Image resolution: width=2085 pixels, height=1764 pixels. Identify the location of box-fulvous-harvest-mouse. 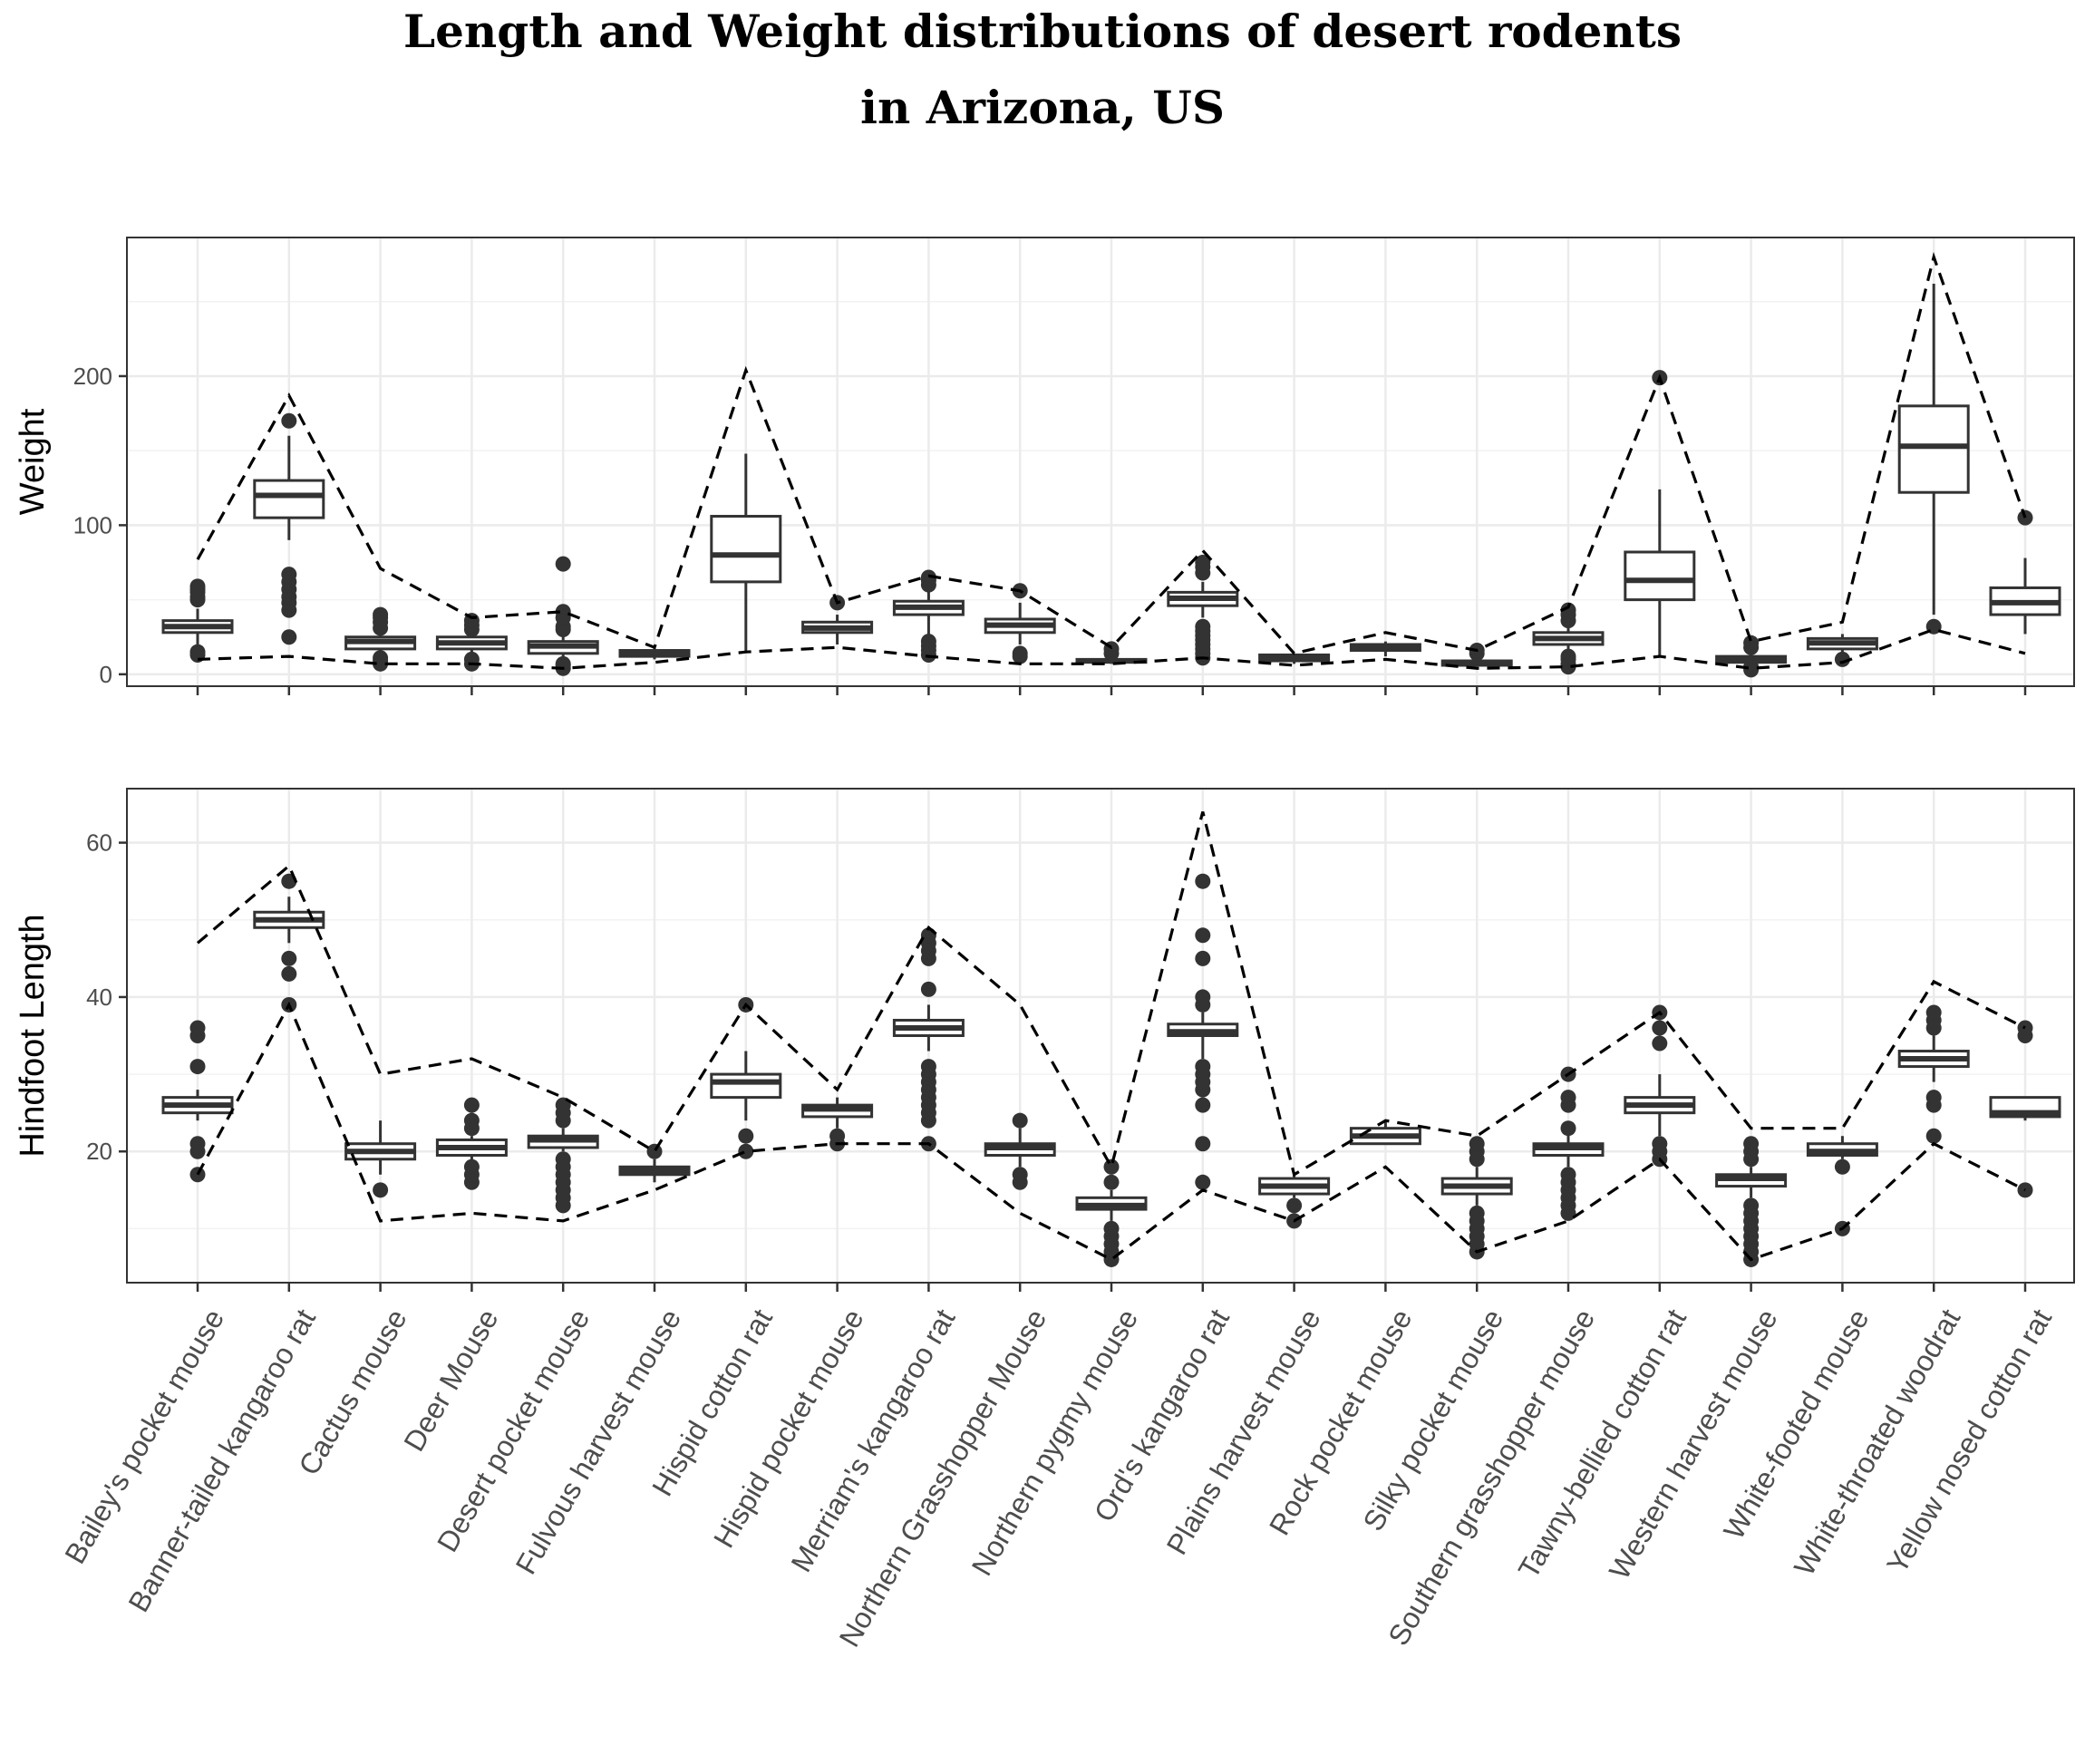
(654, 654).